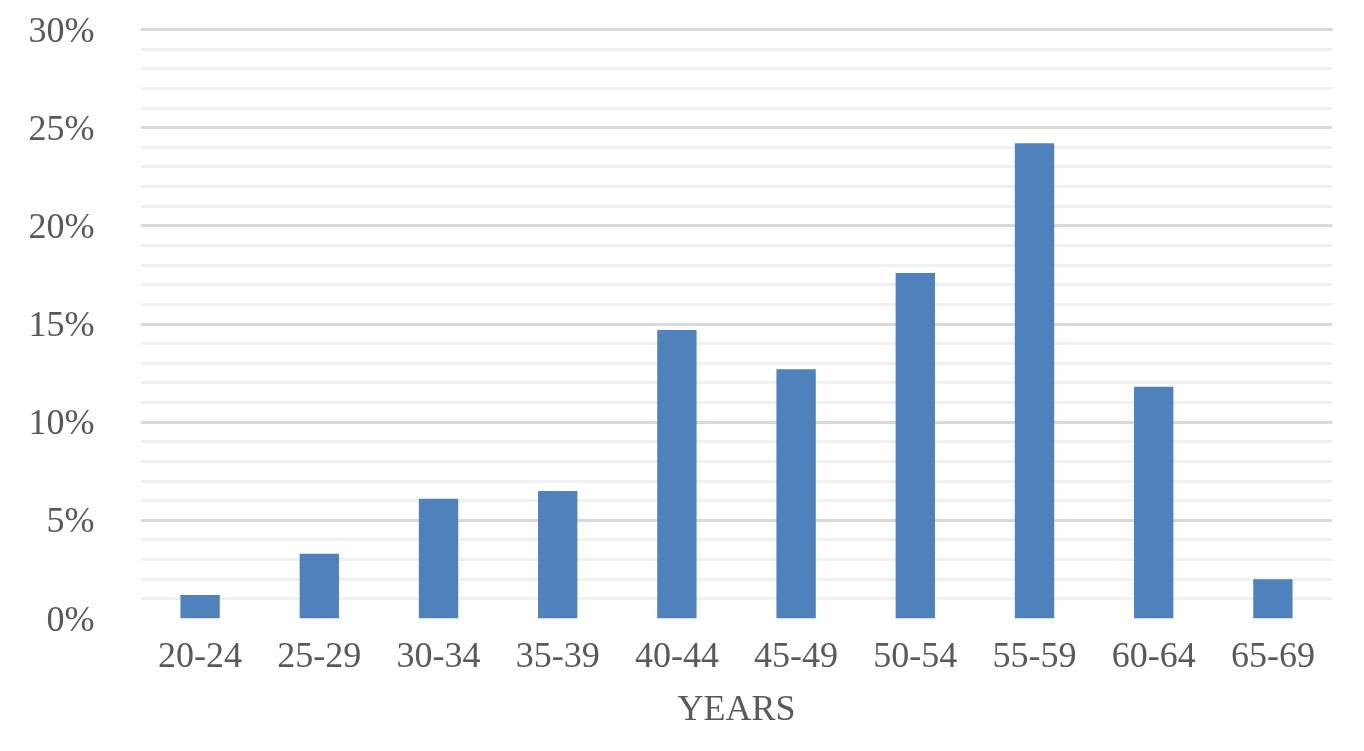 The height and width of the screenshot is (751, 1364). What do you see at coordinates (61, 29) in the screenshot?
I see `y-tick-label: 30%` at bounding box center [61, 29].